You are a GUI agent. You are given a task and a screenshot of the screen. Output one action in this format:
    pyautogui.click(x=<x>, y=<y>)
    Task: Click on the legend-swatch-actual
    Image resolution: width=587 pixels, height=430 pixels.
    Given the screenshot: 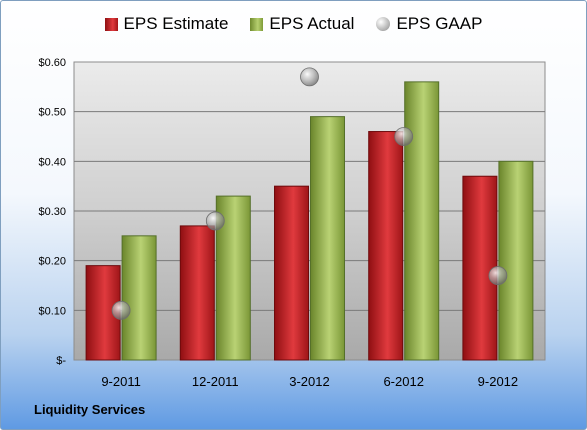 What is the action you would take?
    pyautogui.click(x=257, y=24)
    